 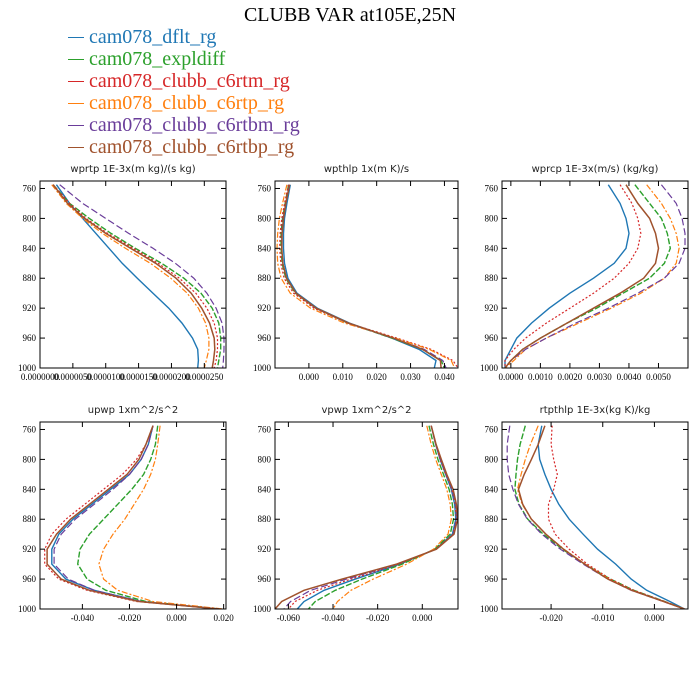 I want to click on x-tick-label: 0.0030, so click(x=599, y=377).